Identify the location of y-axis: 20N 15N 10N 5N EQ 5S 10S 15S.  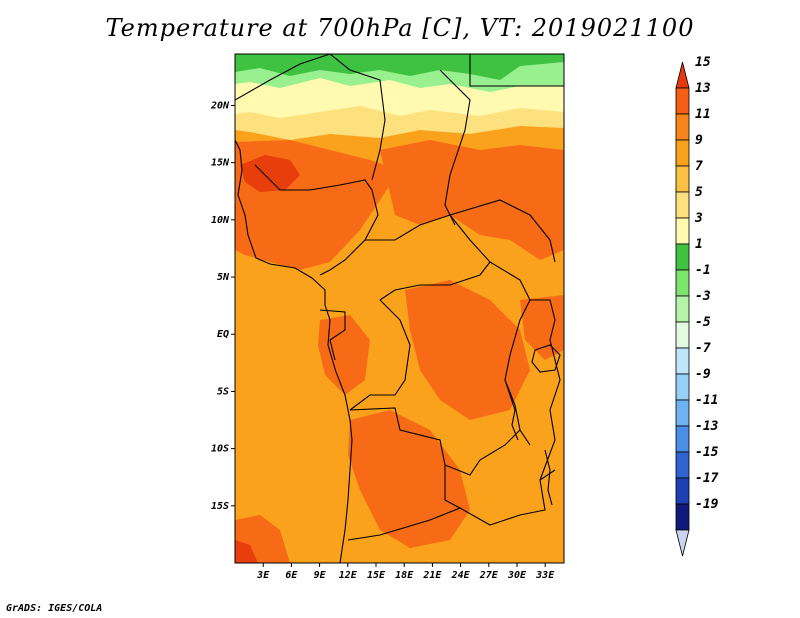
(222, 306).